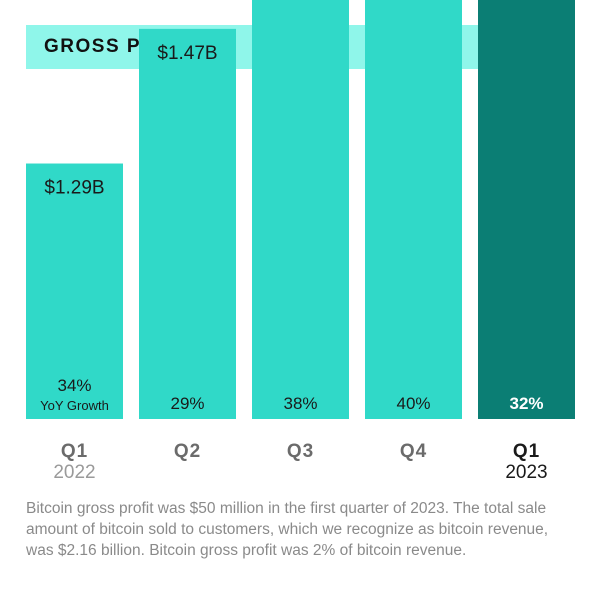 This screenshot has height=607, width=589. I want to click on x-tick-label: Q4, so click(413, 451).